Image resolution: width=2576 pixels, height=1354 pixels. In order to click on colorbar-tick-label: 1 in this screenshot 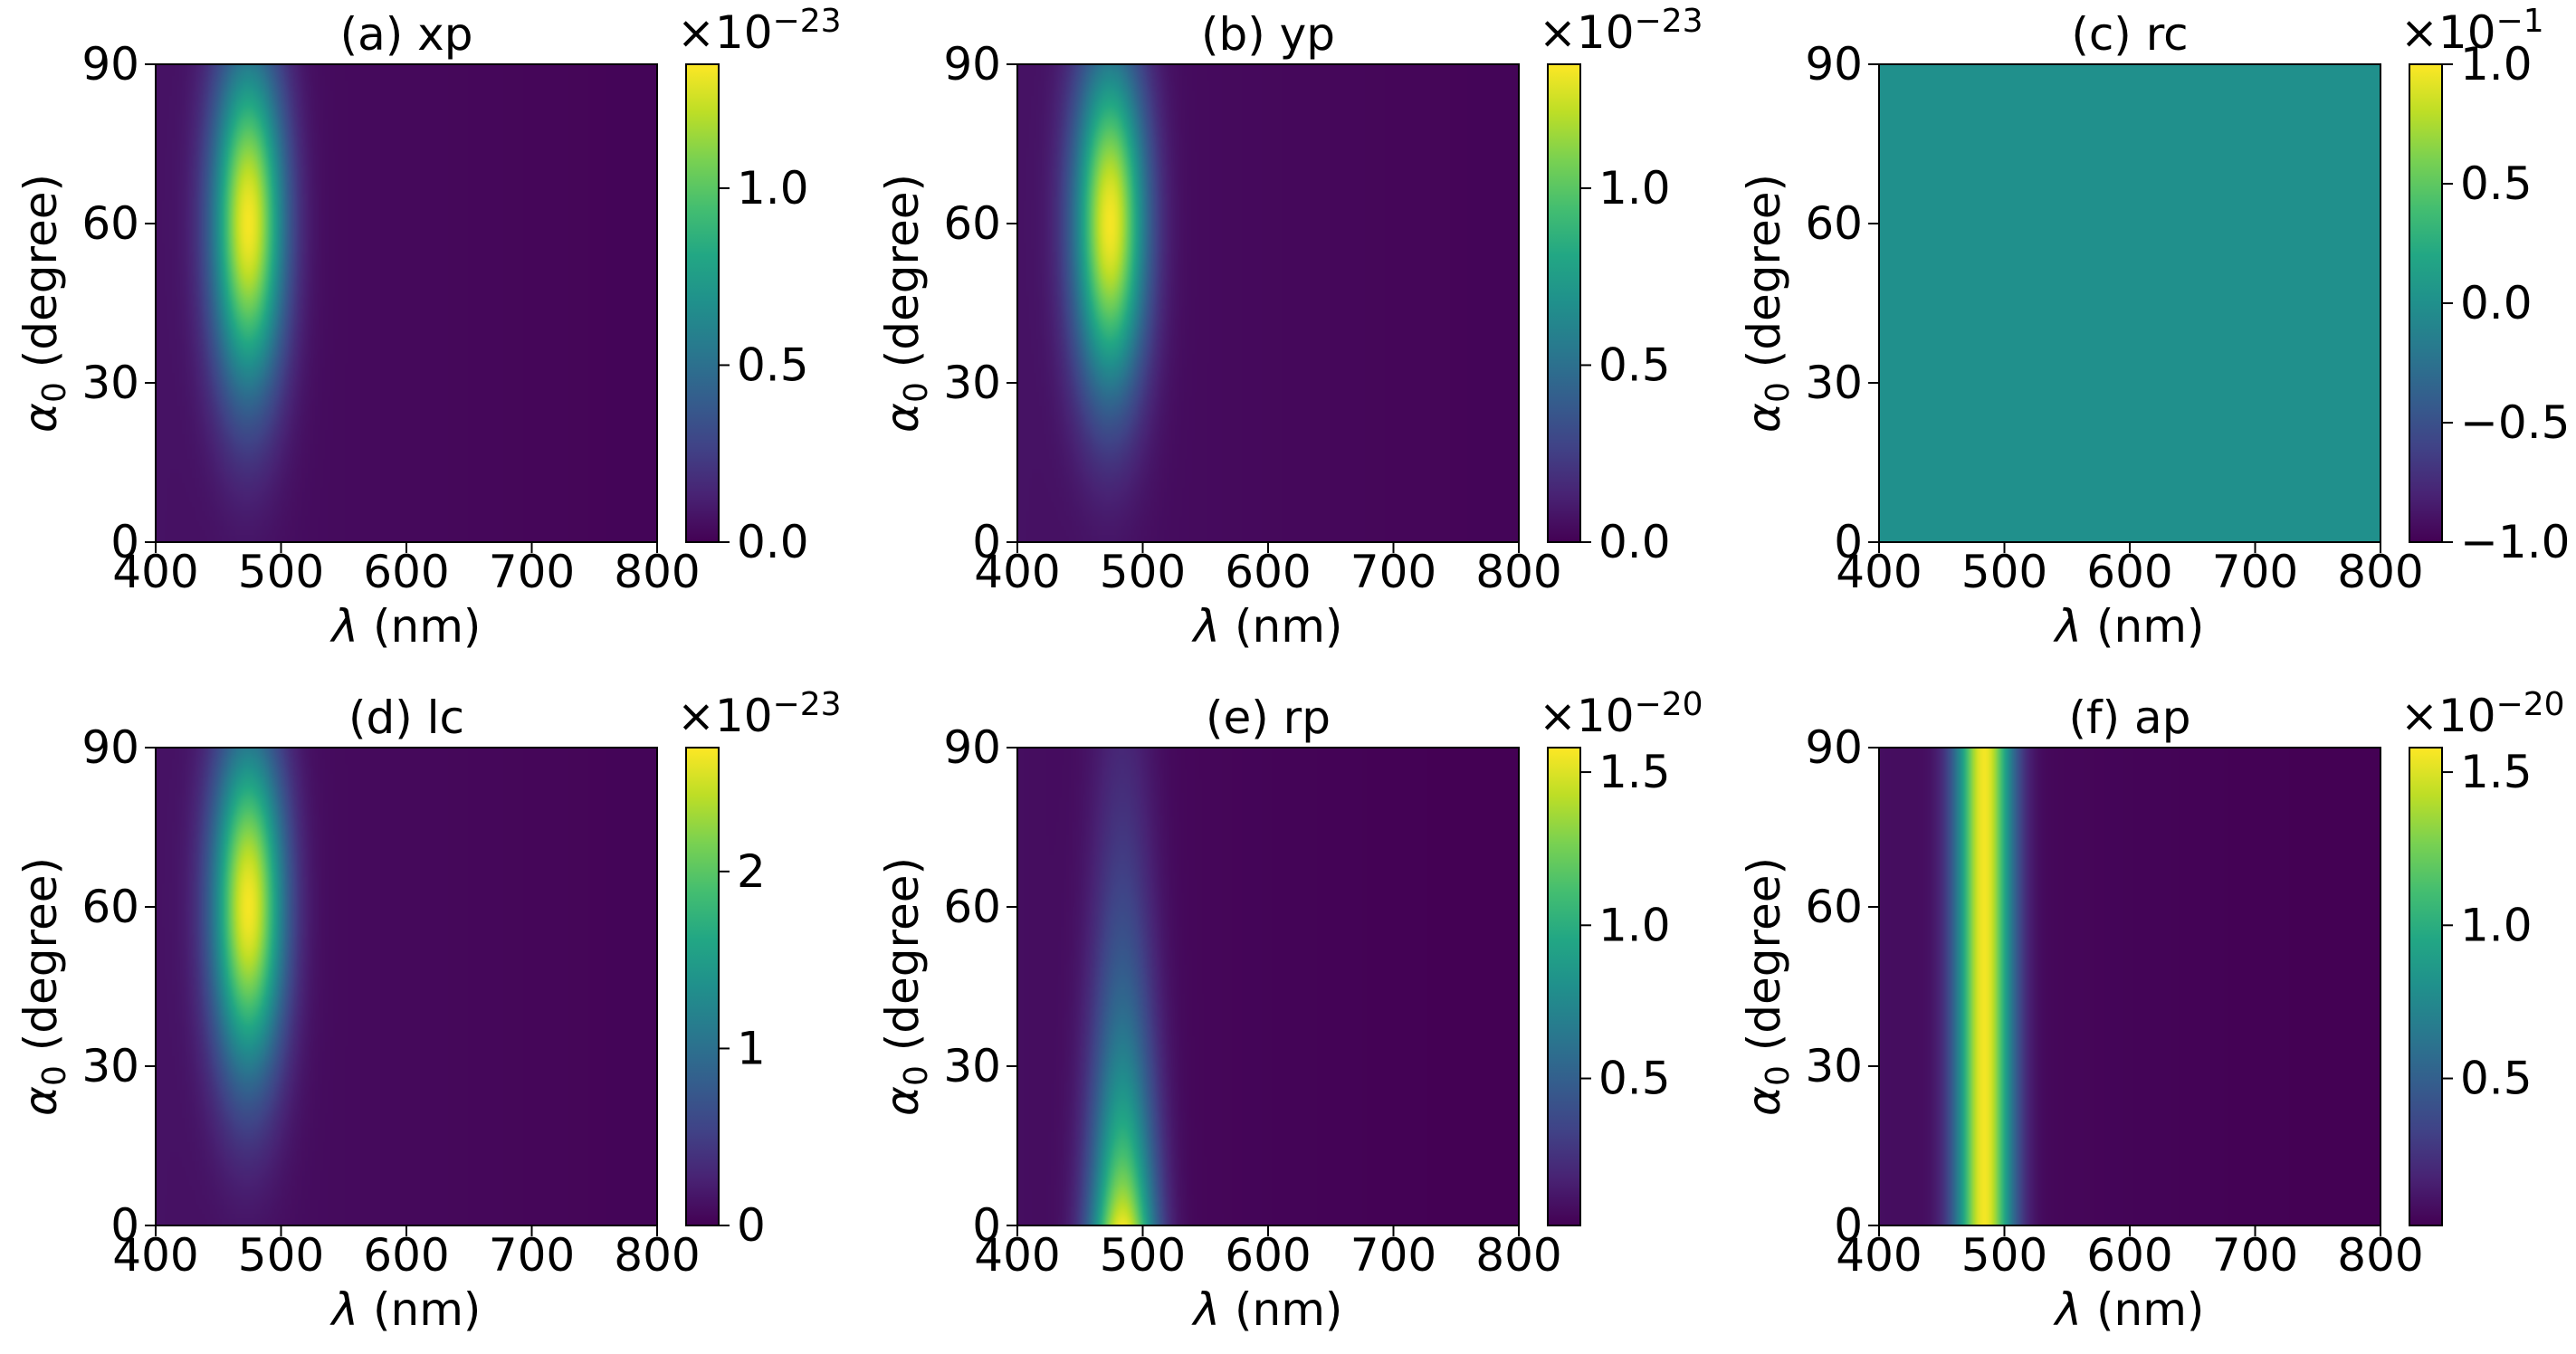, I will do `click(752, 1048)`.